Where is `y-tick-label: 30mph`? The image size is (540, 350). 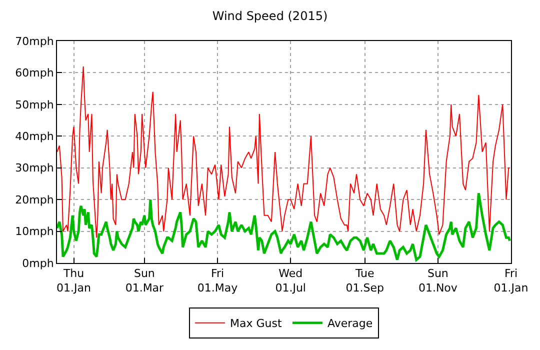
y-tick-label: 30mph is located at coordinates (34, 168).